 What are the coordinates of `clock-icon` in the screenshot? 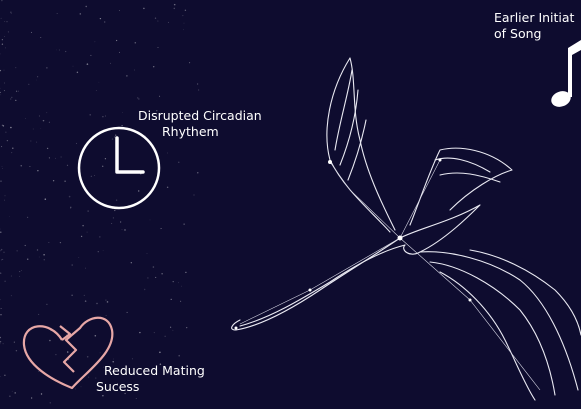 It's located at (119, 168).